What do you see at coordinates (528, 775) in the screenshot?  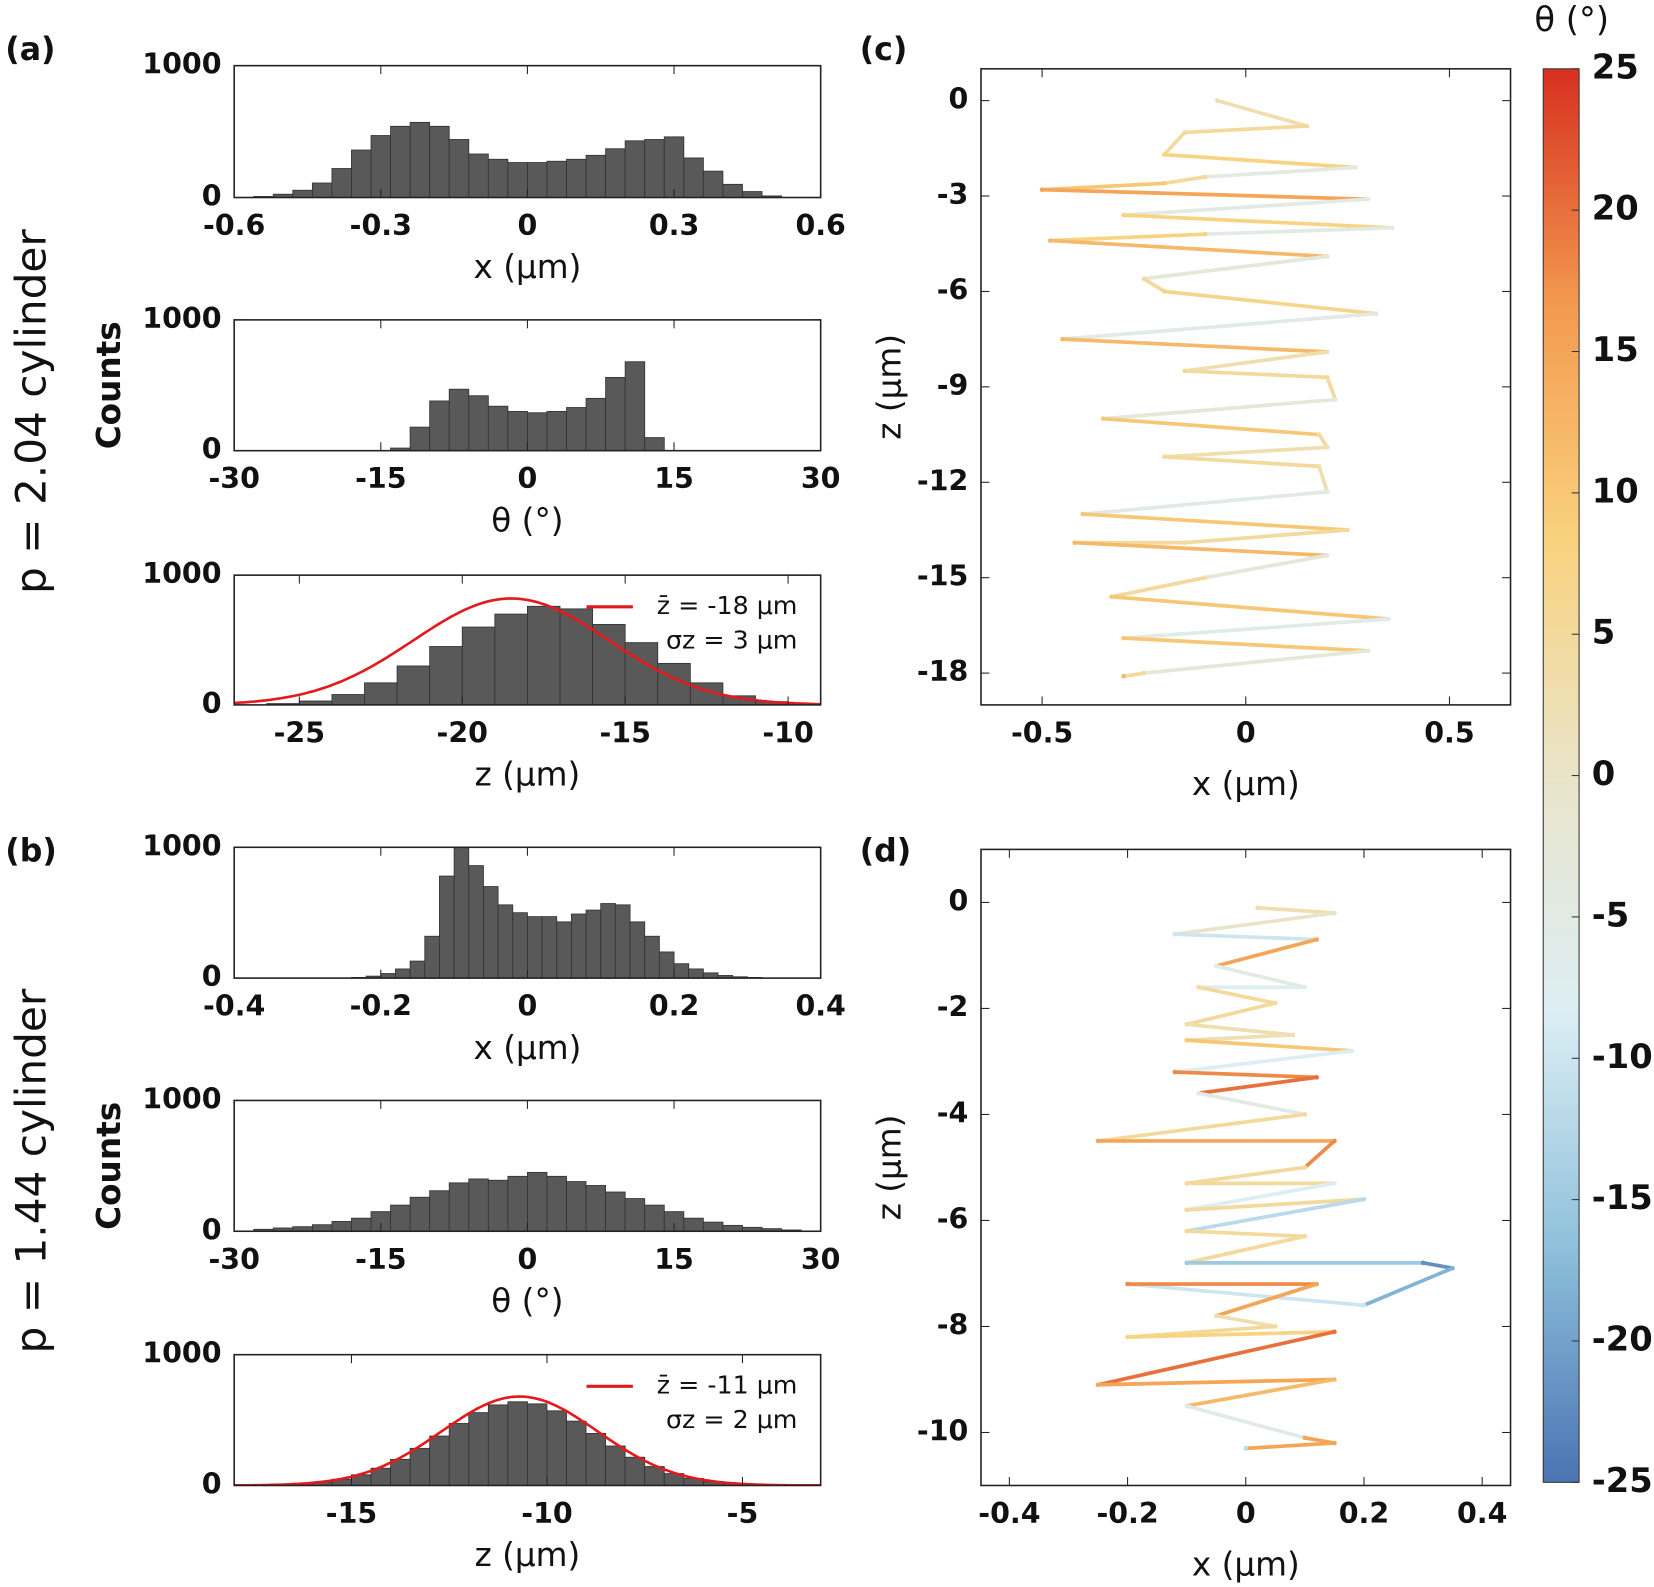 I see `x-axis-label: z (μm)` at bounding box center [528, 775].